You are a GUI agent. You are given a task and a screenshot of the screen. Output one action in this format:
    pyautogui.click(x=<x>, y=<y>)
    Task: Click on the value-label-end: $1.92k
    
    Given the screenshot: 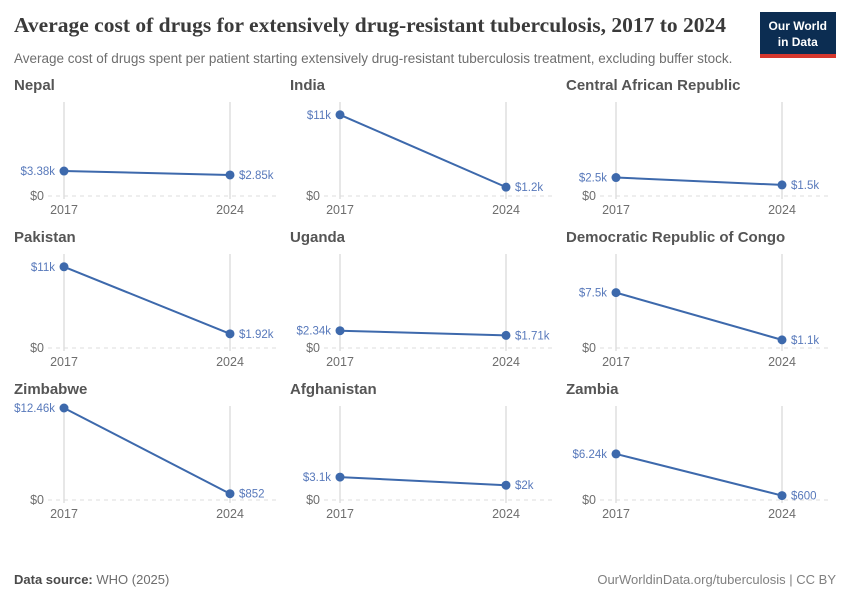 What is the action you would take?
    pyautogui.click(x=256, y=335)
    